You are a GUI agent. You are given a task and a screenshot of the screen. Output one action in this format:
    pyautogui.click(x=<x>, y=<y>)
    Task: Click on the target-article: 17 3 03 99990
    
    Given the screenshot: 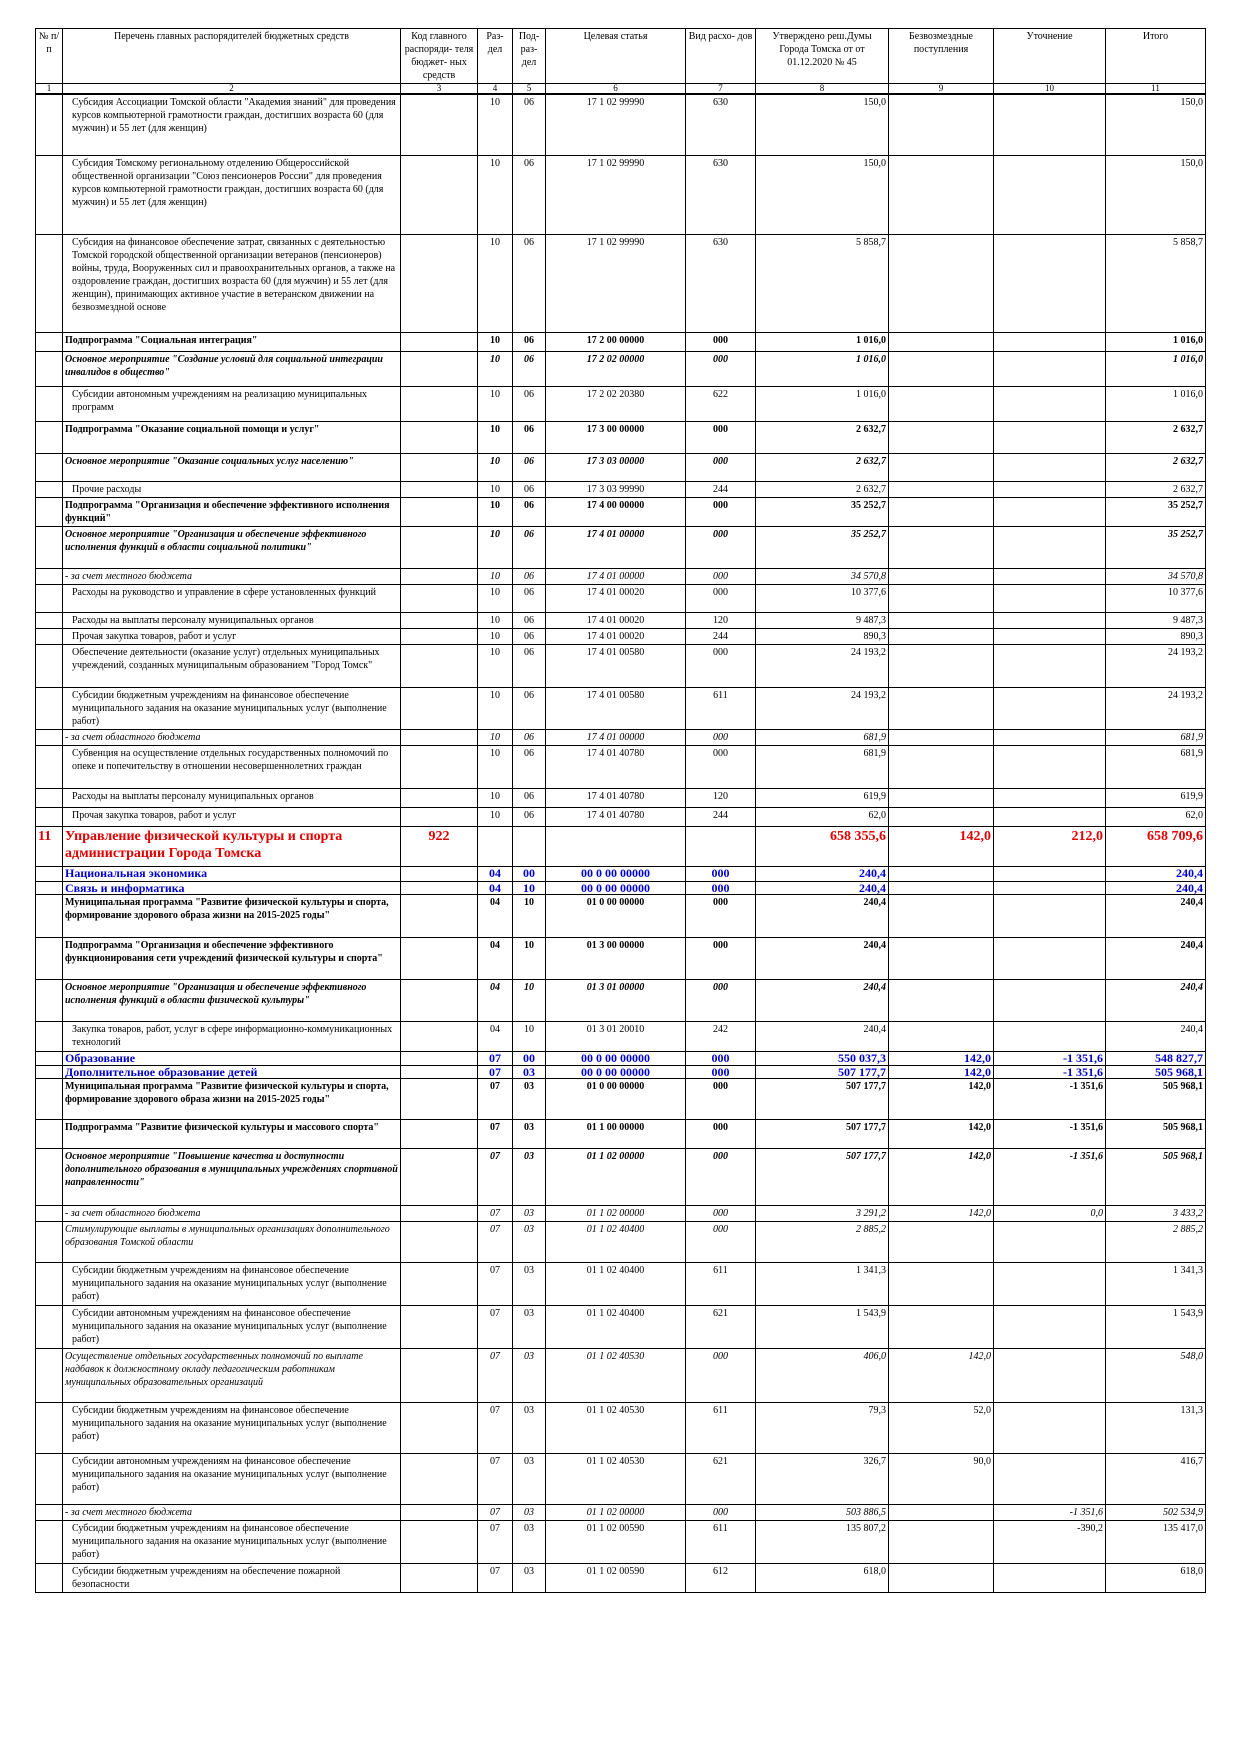 What is the action you would take?
    pyautogui.click(x=615, y=489)
    